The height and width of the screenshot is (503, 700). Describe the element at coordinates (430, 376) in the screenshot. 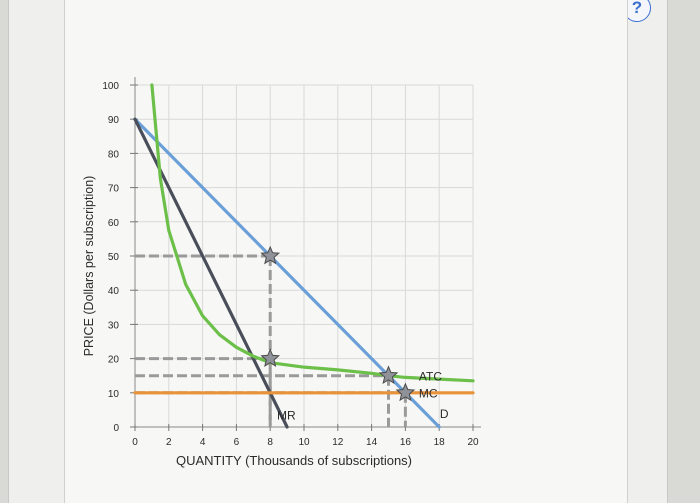

I see `label-atc: ATC` at that location.